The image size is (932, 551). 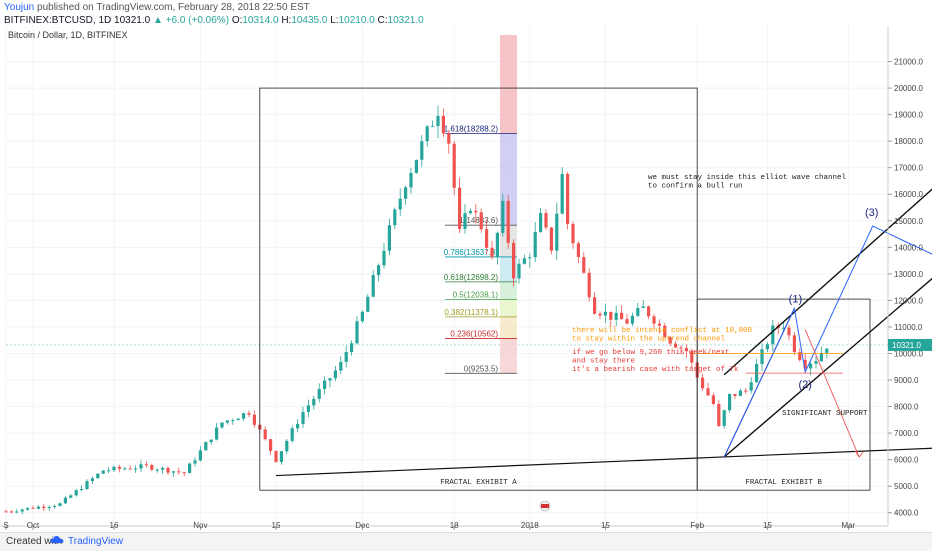 What do you see at coordinates (19, 7) in the screenshot?
I see `author-name: Youjun` at bounding box center [19, 7].